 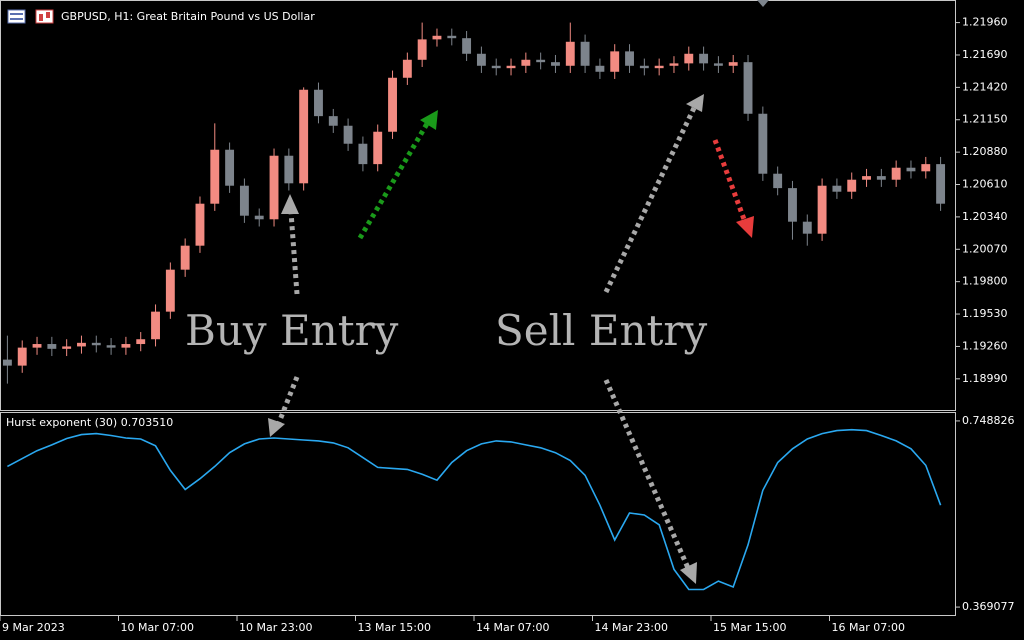 What do you see at coordinates (275, 627) in the screenshot?
I see `x-tick-label: 10 Mar 23:00` at bounding box center [275, 627].